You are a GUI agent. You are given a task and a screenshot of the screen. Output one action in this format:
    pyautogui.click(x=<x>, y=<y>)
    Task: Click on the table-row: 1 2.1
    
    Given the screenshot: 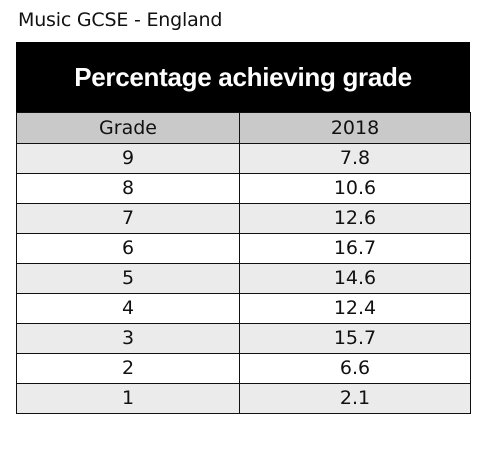 What is the action you would take?
    pyautogui.click(x=243, y=398)
    